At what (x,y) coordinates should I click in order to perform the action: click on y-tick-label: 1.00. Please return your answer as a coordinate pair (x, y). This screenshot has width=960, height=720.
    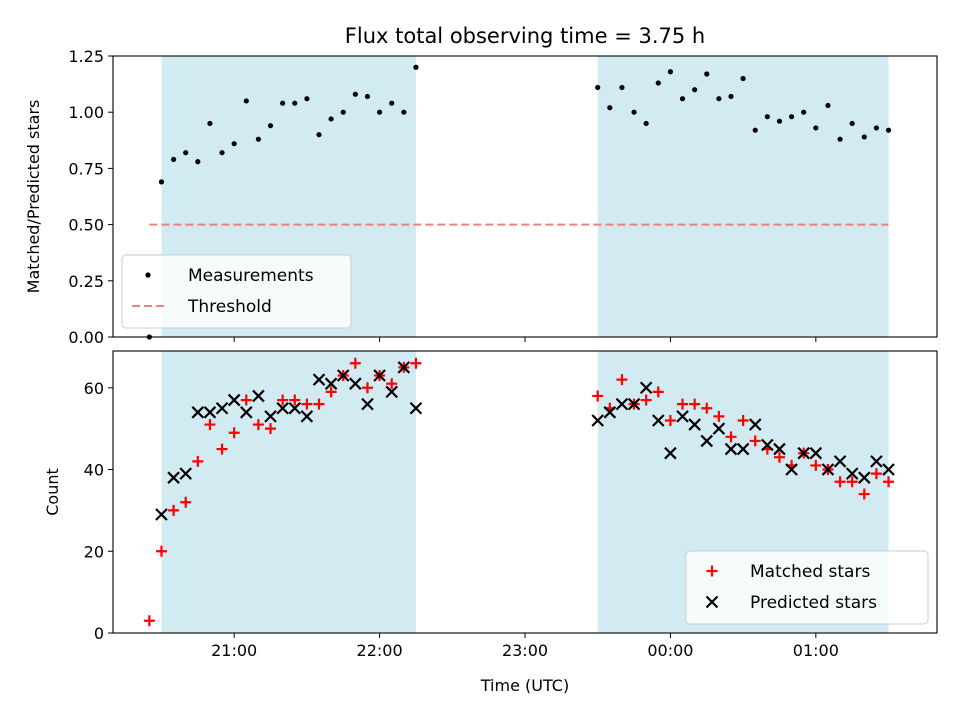
    Looking at the image, I should click on (86, 112).